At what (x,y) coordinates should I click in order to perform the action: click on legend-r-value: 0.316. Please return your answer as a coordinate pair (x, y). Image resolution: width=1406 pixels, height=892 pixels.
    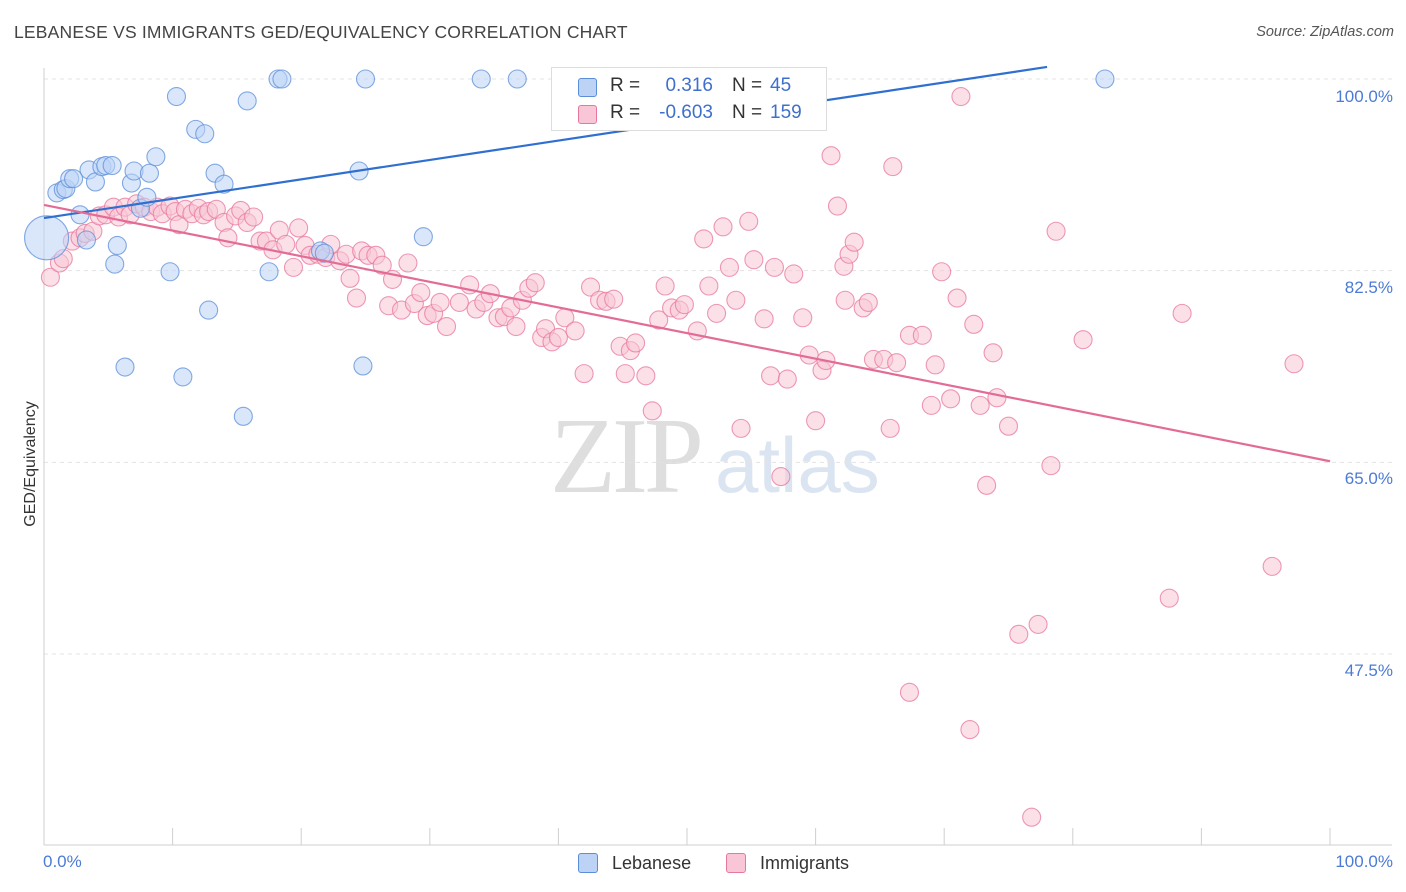
    Looking at the image, I should click on (689, 85).